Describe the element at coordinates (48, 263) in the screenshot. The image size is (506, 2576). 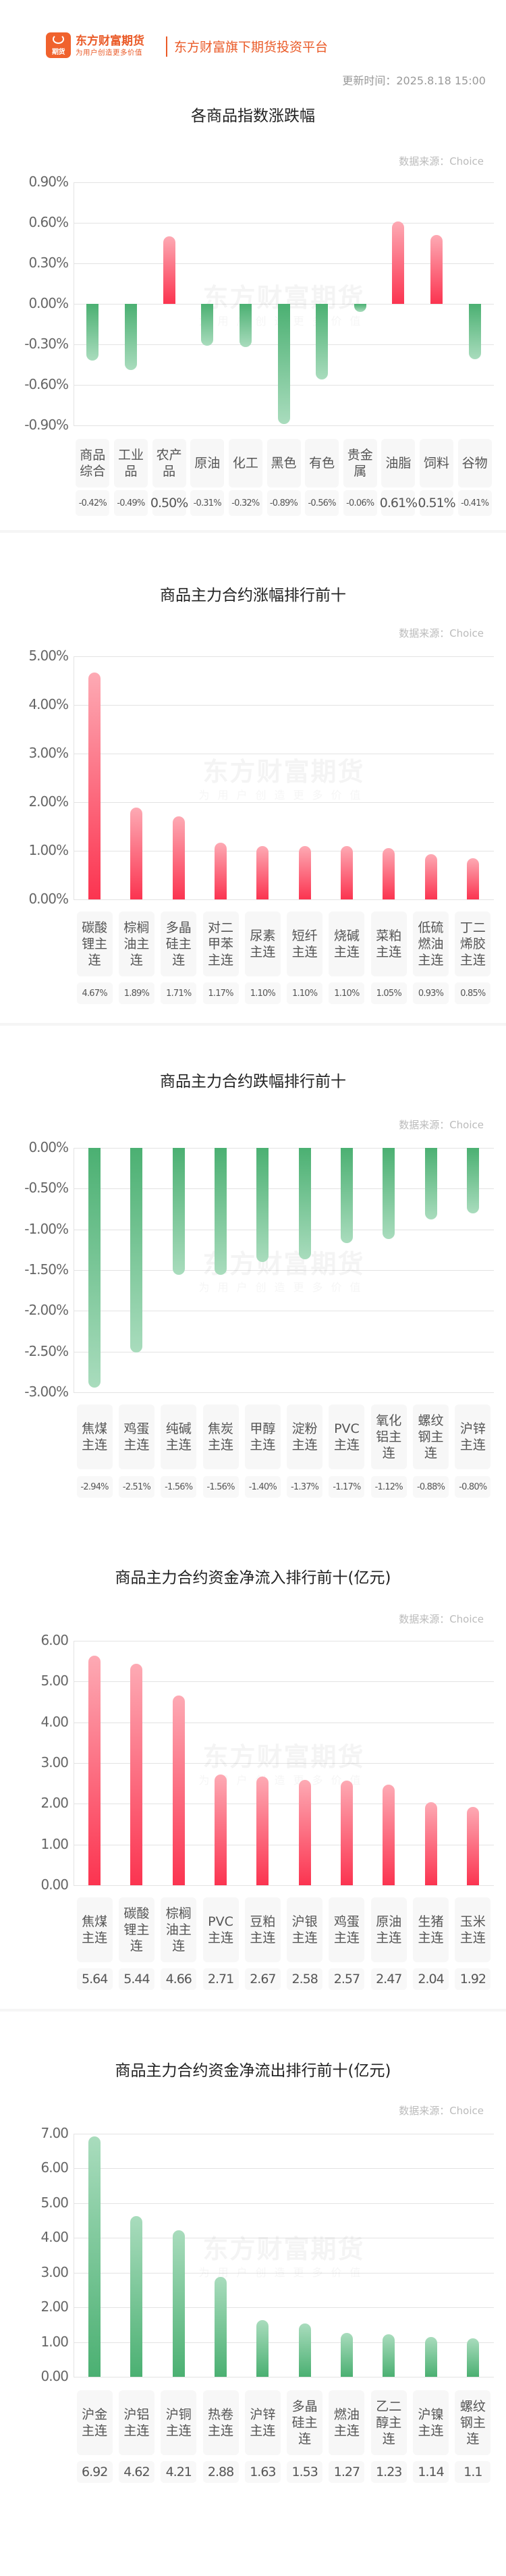
I see `y-axis-tick-label: 0.30%` at that location.